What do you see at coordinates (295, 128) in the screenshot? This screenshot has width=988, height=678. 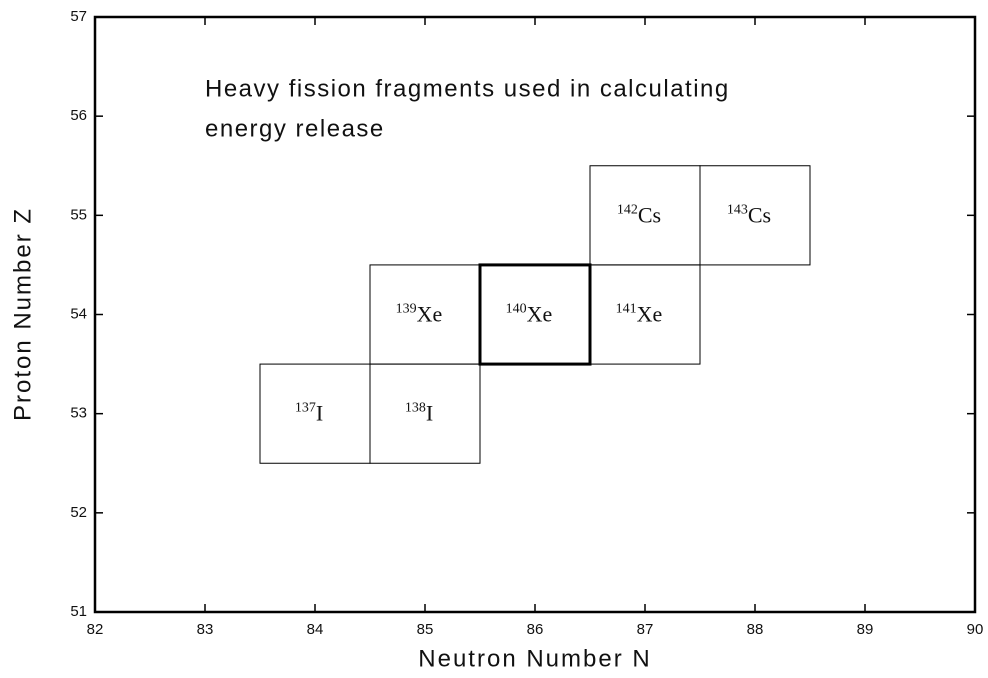 I see `annotation: energy release` at bounding box center [295, 128].